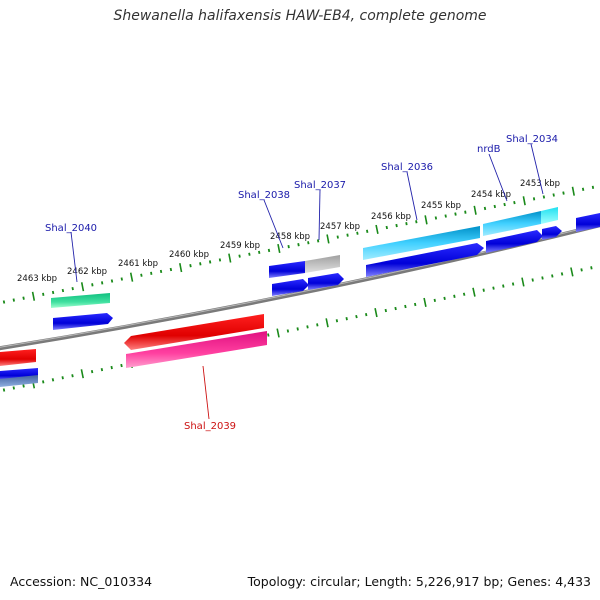 This screenshot has width=600, height=600. What do you see at coordinates (489, 149) in the screenshot?
I see `gene-label-nrdb: nrdB` at bounding box center [489, 149].